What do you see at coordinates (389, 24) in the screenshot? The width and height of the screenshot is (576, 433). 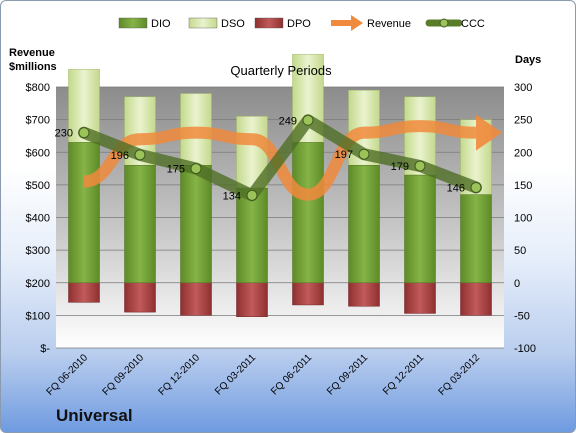 I see `legend-label-revenue: Revenue` at bounding box center [389, 24].